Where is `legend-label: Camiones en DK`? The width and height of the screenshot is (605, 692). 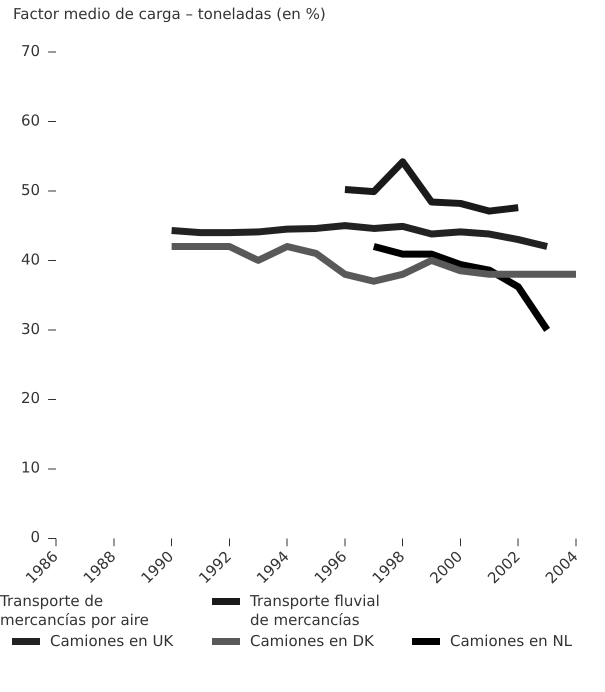 legend-label: Camiones en DK is located at coordinates (312, 641).